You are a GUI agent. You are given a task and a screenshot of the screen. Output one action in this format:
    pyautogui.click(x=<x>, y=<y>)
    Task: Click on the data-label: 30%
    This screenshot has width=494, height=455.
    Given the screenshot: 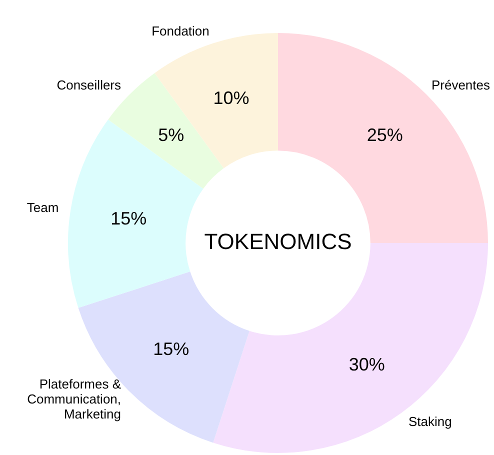 What is the action you would take?
    pyautogui.click(x=366, y=364)
    